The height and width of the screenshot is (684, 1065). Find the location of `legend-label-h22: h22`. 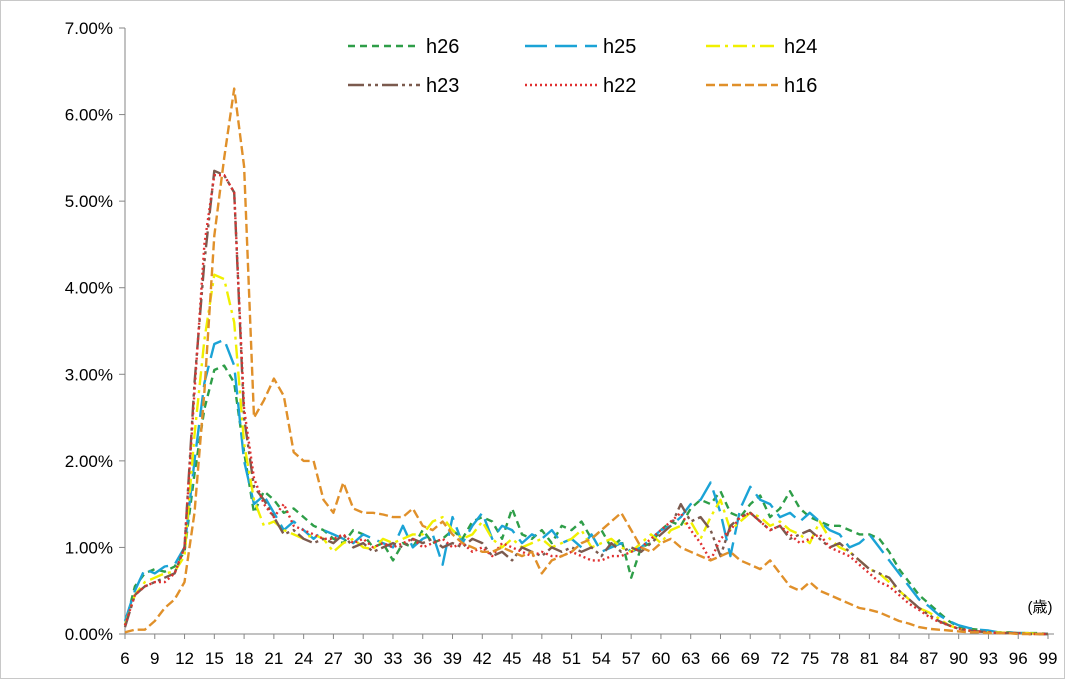

legend-label-h22: h22 is located at coordinates (619, 86).